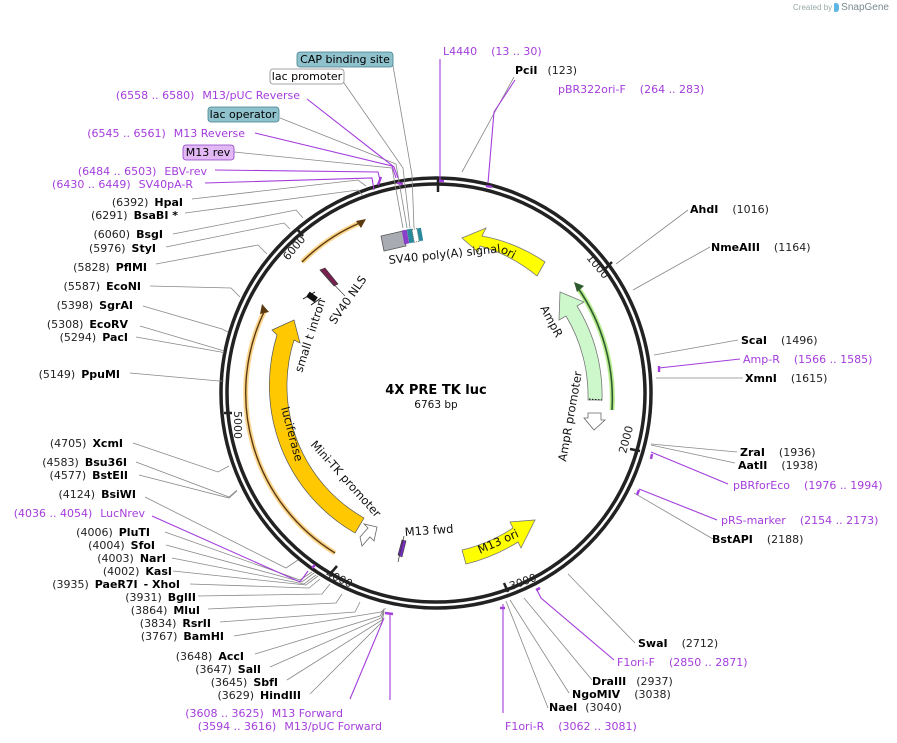  Describe the element at coordinates (808, 485) in the screenshot. I see `primer-label: pBRforEco (1976 .. 1994)` at that location.